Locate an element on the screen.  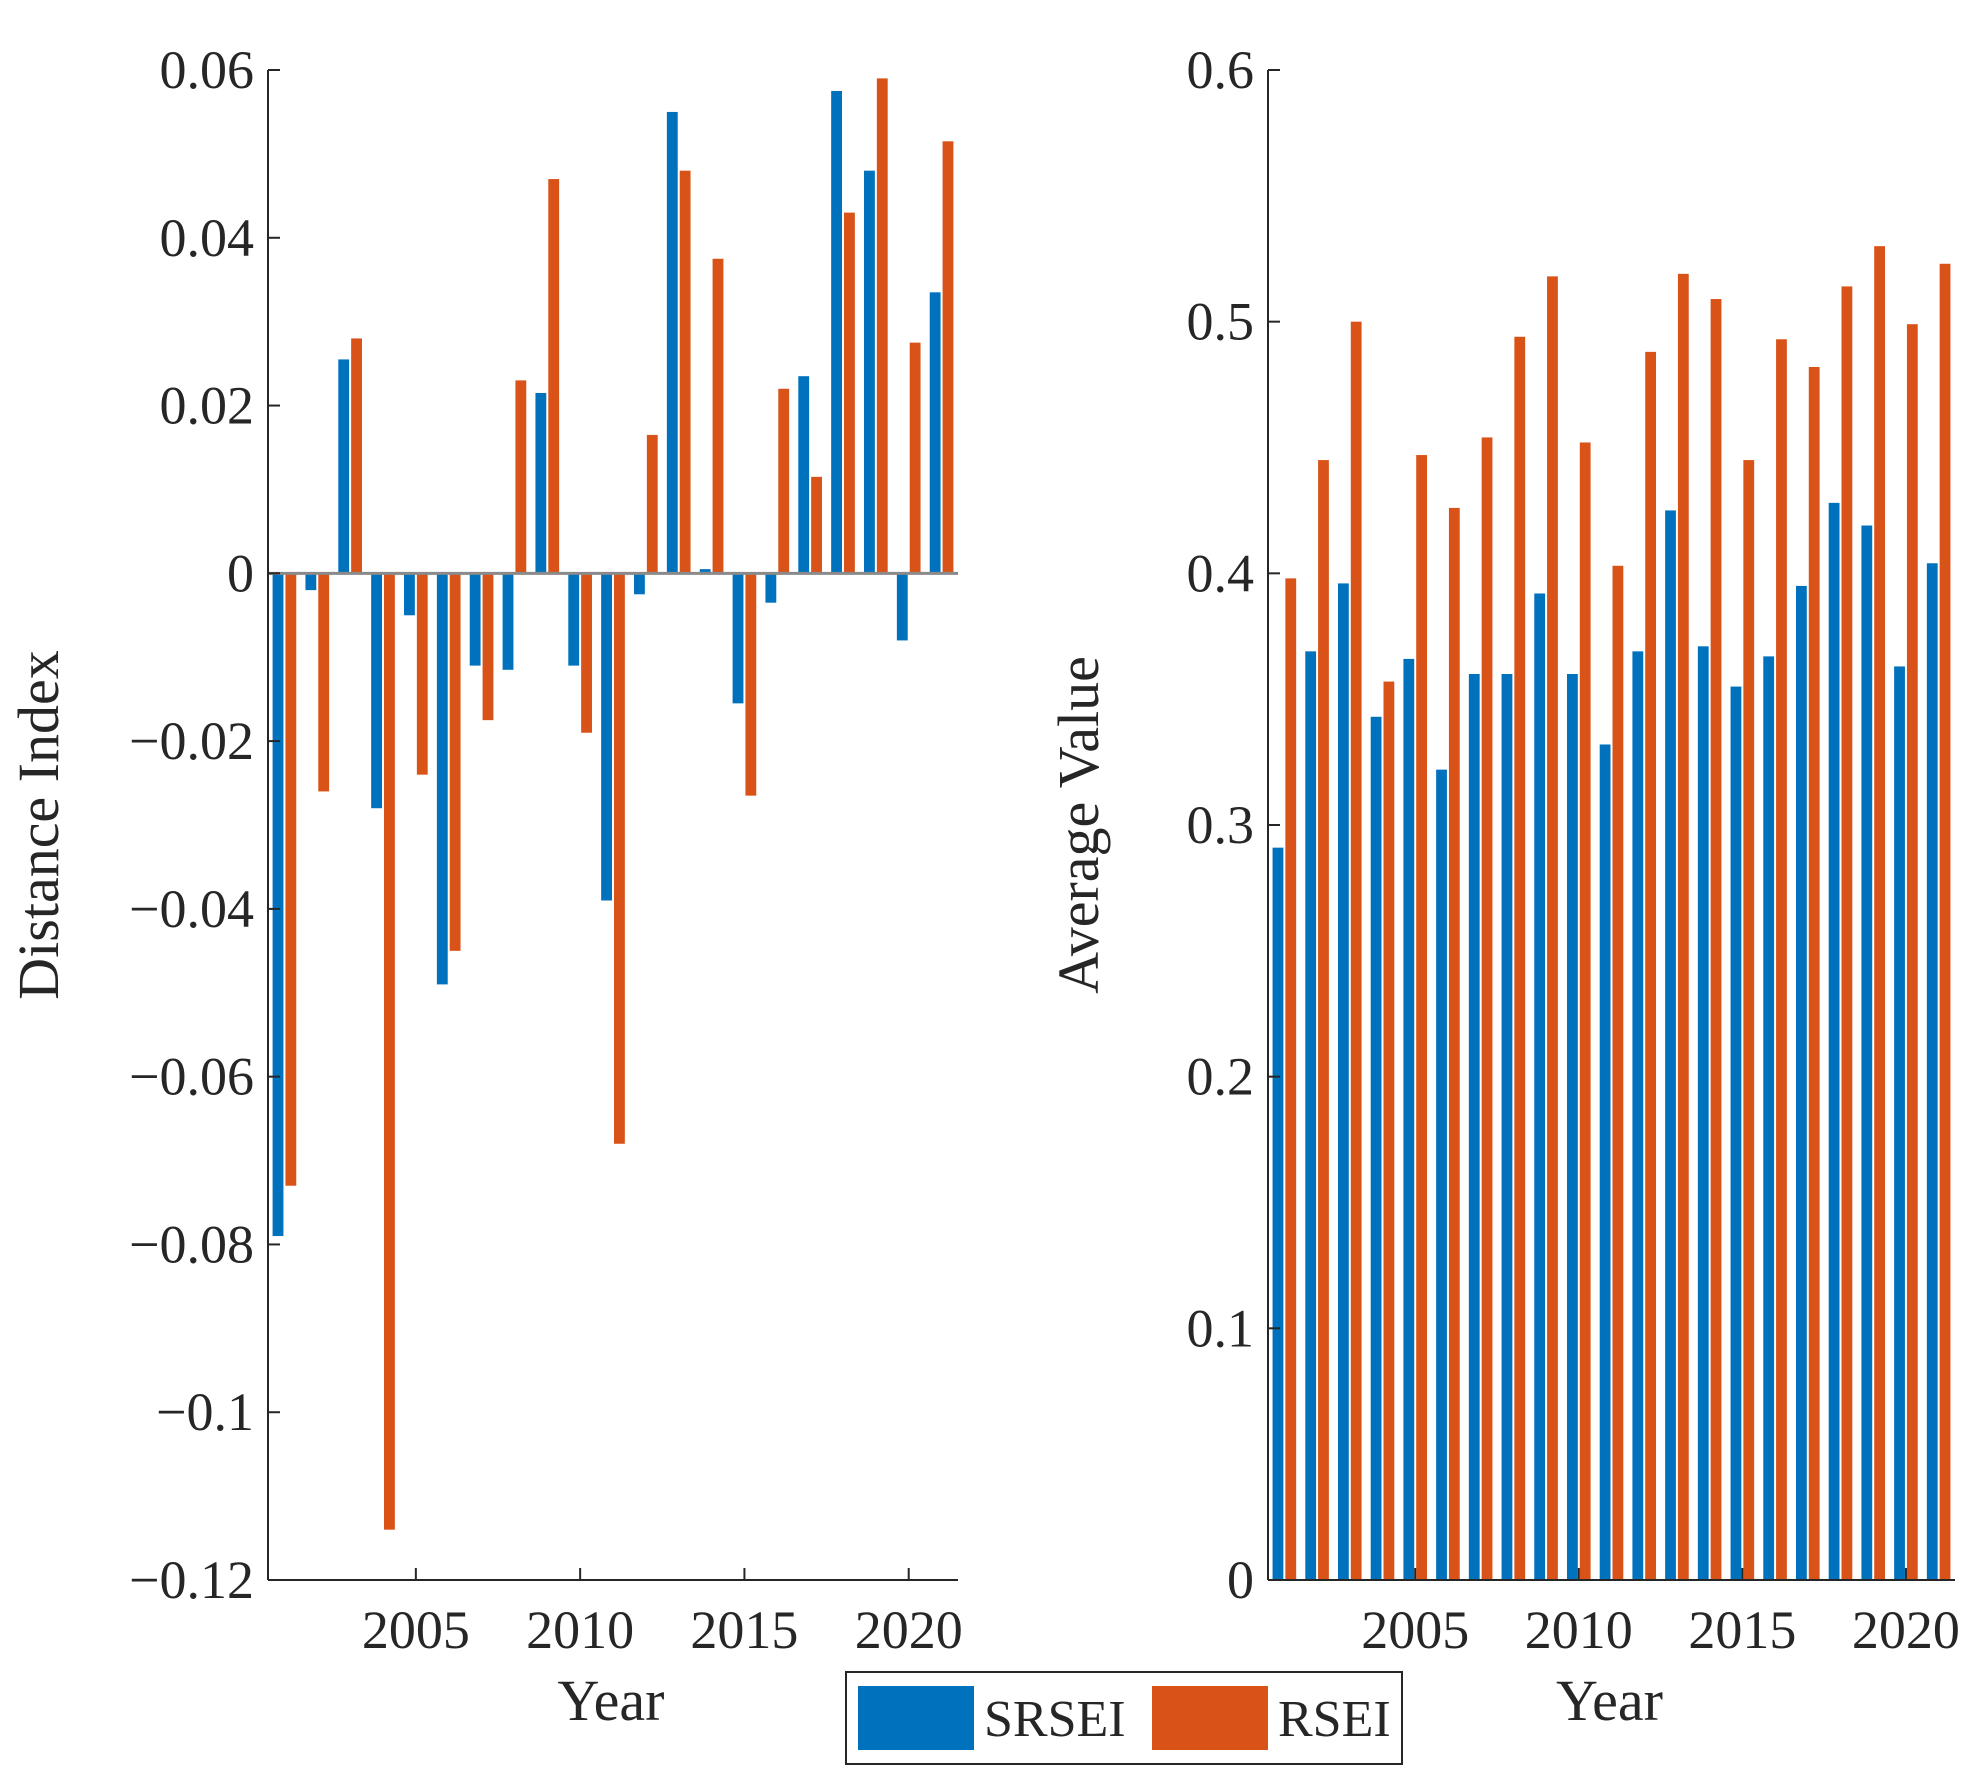
legend-swatch-rsei is located at coordinates (1210, 1718).